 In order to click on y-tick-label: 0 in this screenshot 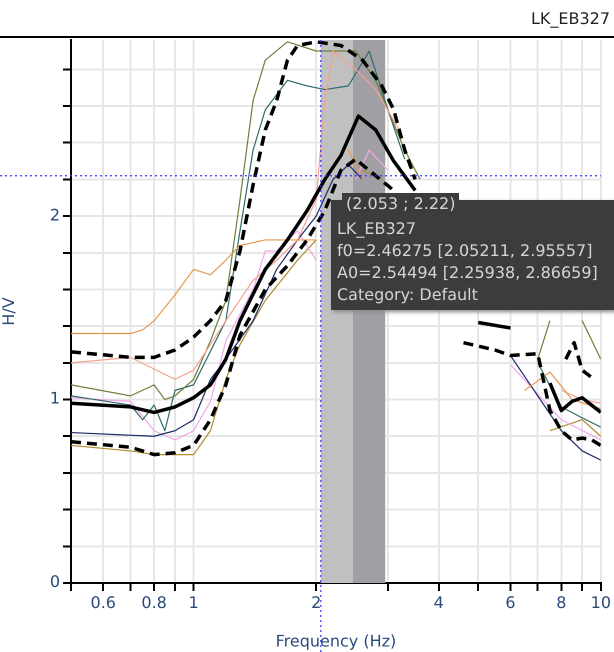, I will do `click(55, 582)`.